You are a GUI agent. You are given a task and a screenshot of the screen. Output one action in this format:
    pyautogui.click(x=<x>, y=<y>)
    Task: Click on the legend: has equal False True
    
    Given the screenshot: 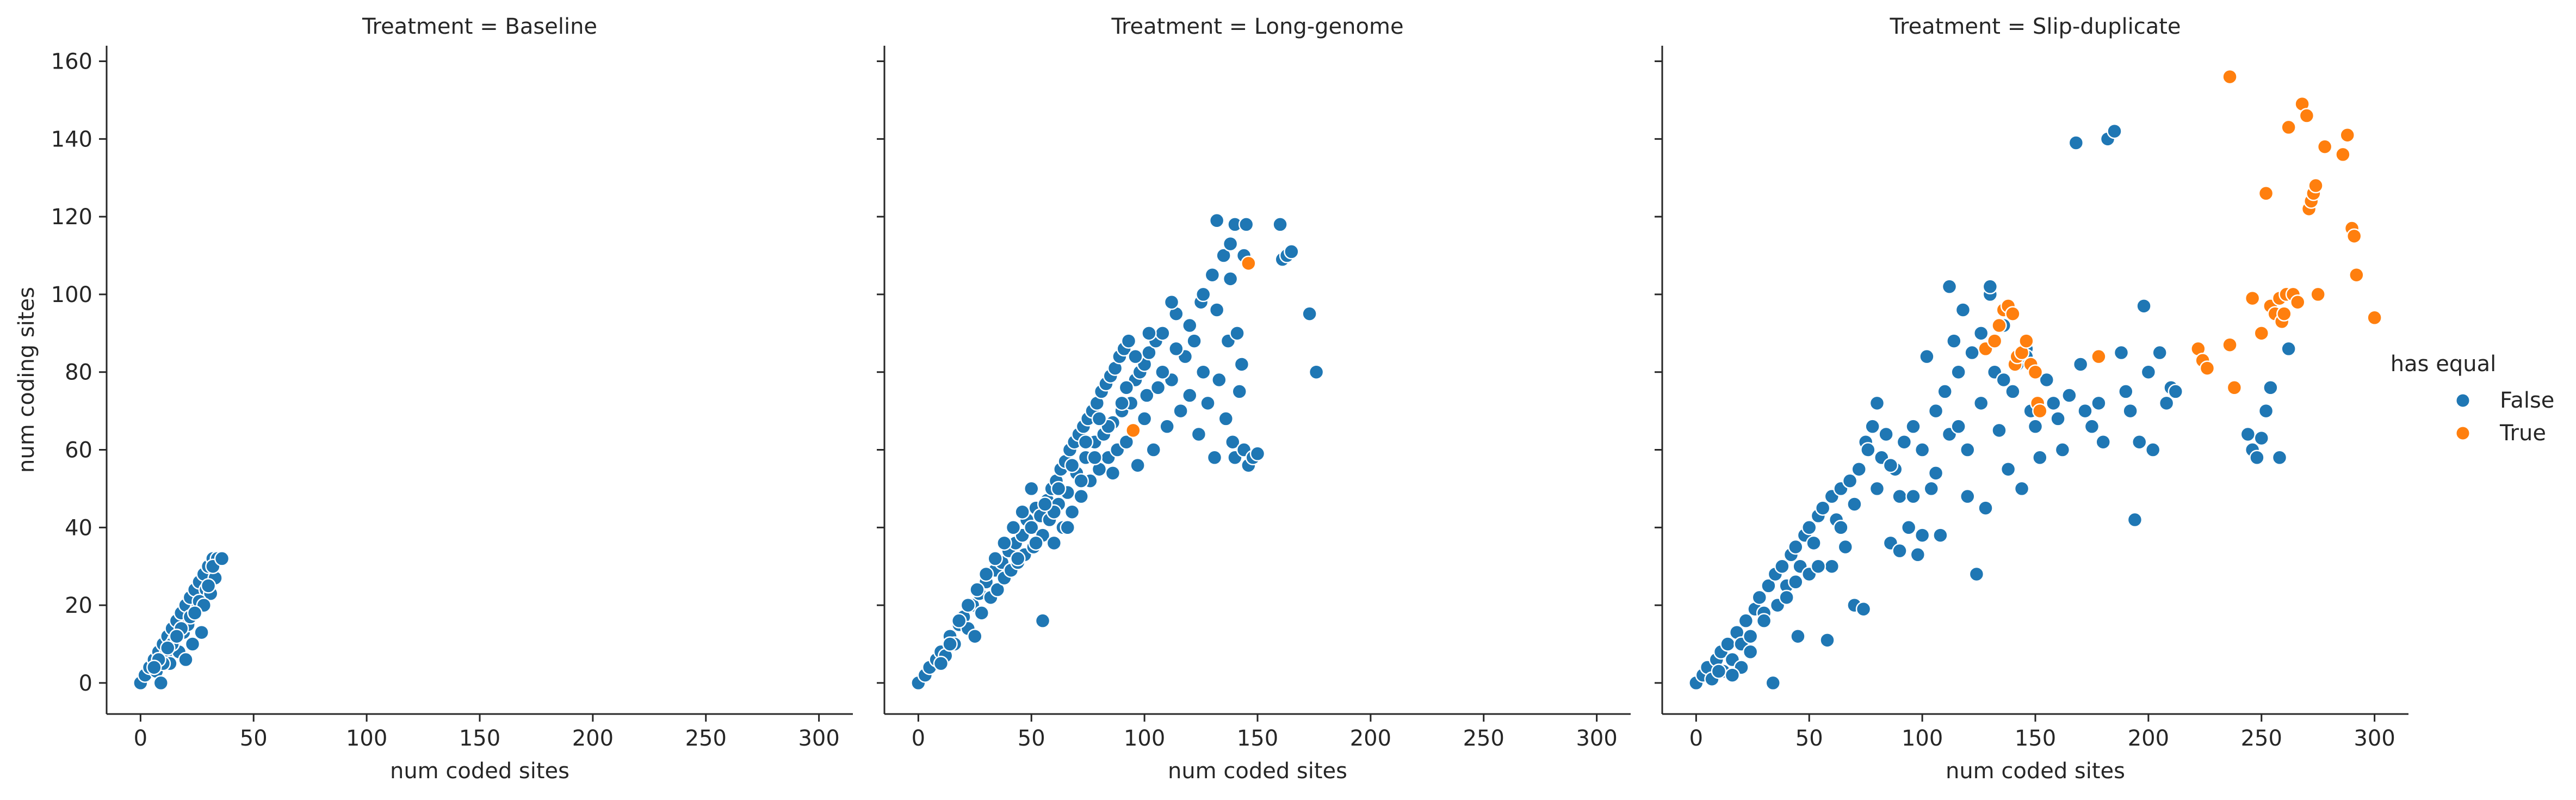 What is the action you would take?
    pyautogui.click(x=2473, y=399)
    